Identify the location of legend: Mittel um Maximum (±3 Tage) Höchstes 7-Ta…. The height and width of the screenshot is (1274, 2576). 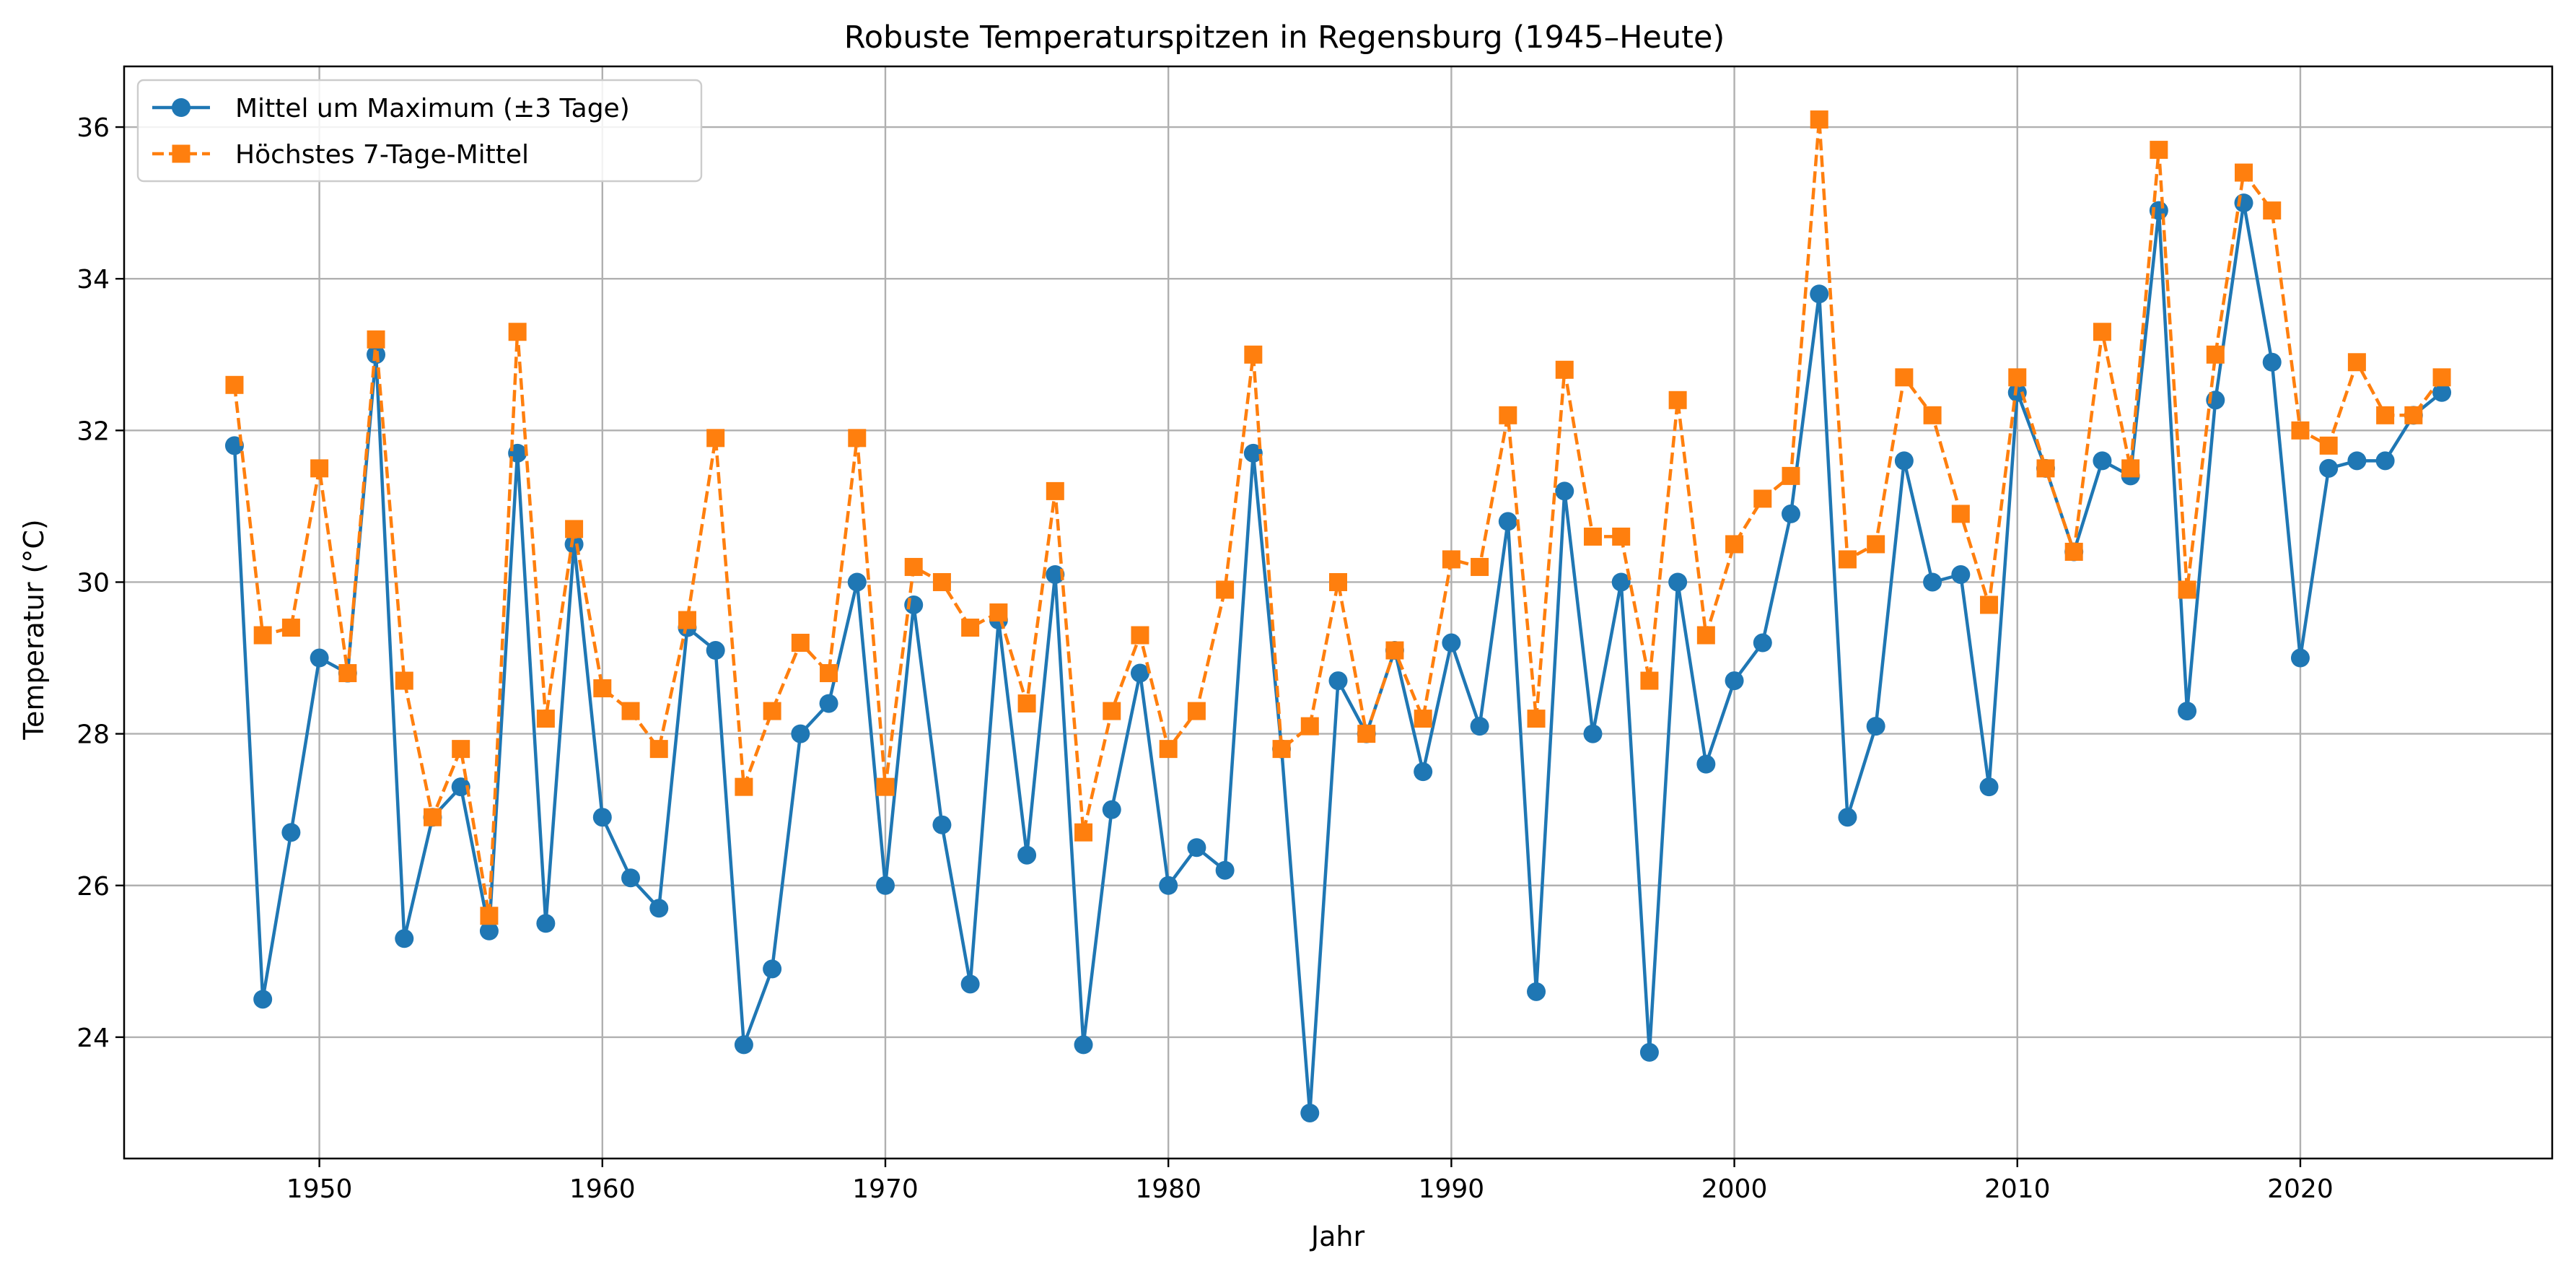
(419, 131).